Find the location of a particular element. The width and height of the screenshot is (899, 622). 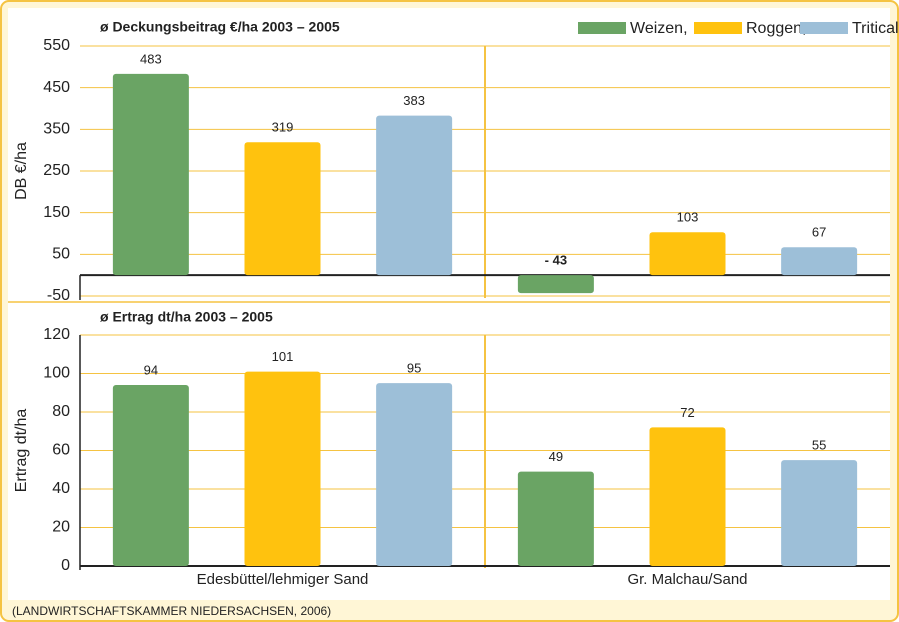

y-axis-title: Ertrag dt/ha is located at coordinates (21, 451).